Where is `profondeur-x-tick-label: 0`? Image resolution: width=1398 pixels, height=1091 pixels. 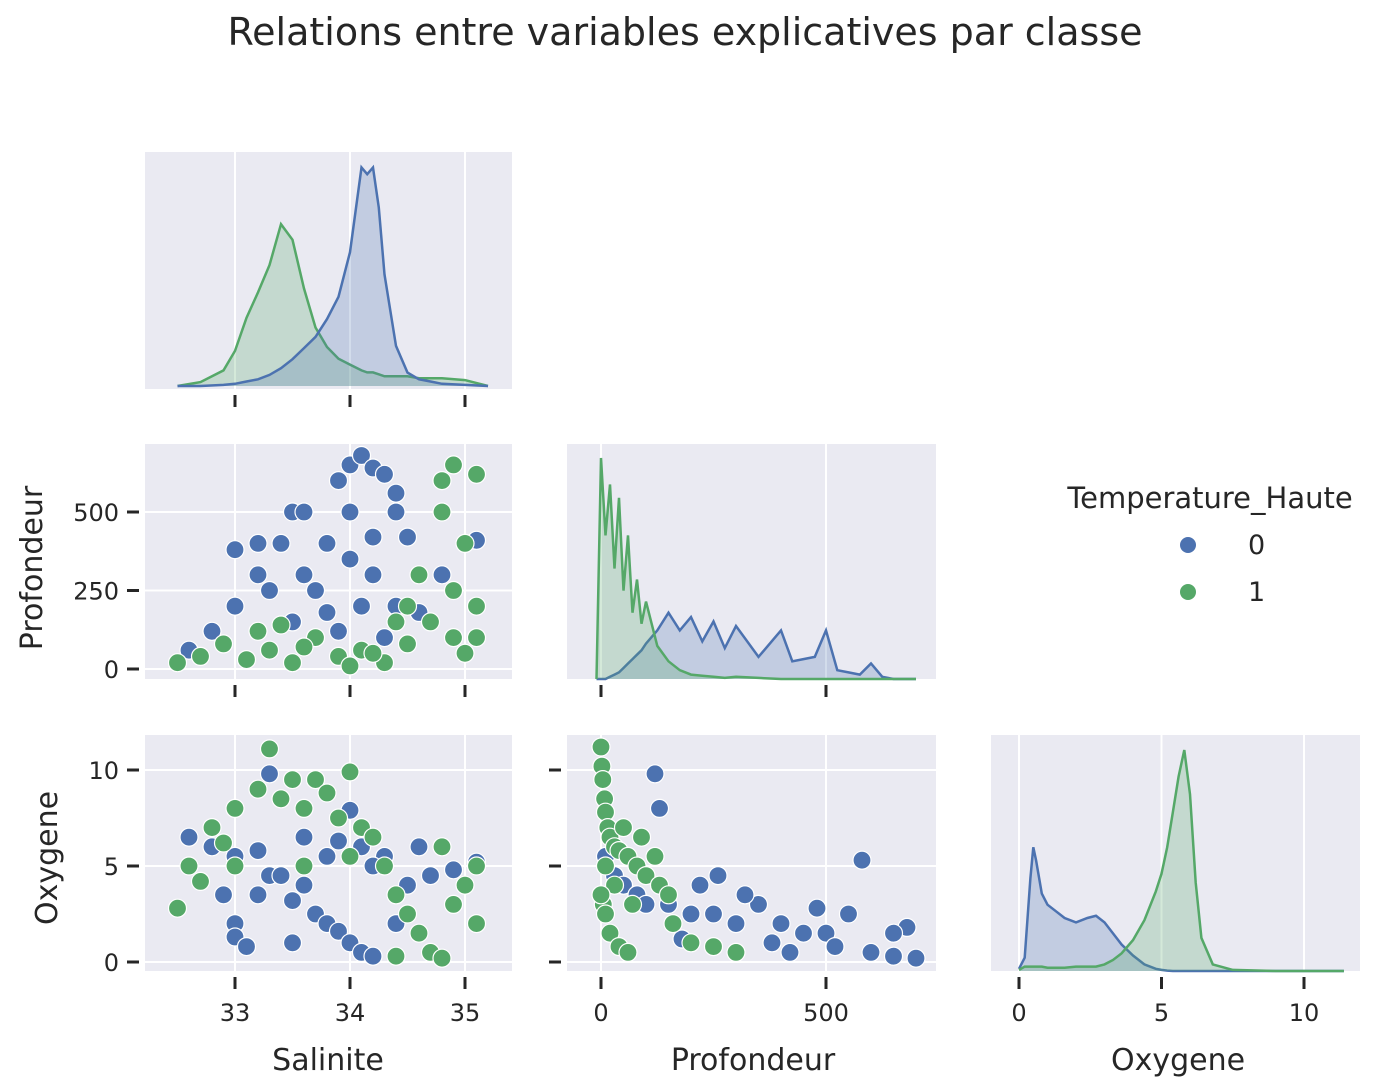
profondeur-x-tick-label: 0 is located at coordinates (600, 1013).